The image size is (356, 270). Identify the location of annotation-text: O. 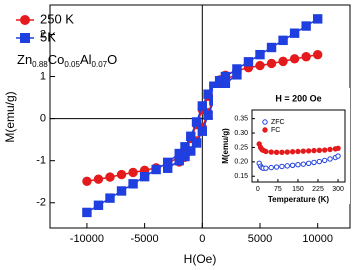
(112, 59).